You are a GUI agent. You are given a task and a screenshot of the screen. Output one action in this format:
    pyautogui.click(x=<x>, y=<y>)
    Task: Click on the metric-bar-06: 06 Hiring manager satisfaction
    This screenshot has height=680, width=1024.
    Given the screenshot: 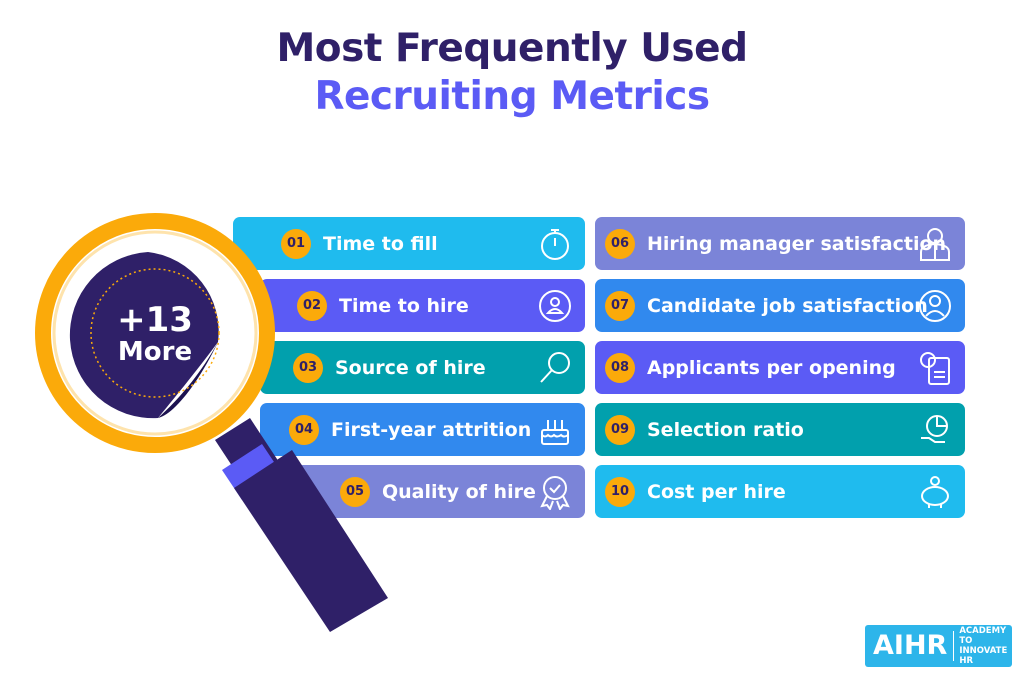 What is the action you would take?
    pyautogui.click(x=780, y=243)
    